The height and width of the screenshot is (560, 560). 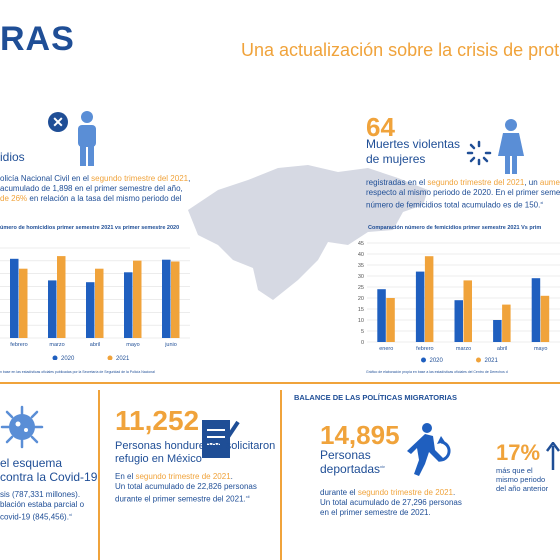 I want to click on y-tick-label: 5, so click(x=362, y=332).